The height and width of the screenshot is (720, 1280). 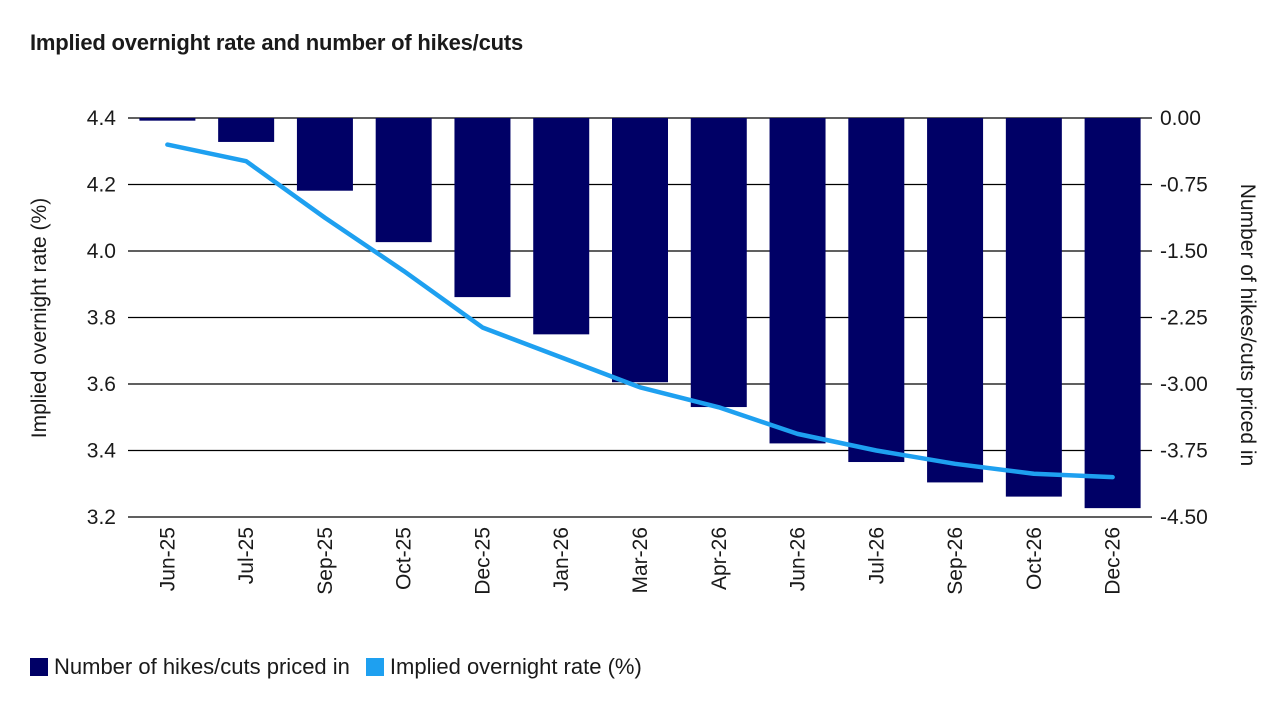 What do you see at coordinates (1184, 185) in the screenshot?
I see `right-tick-label: -0.75` at bounding box center [1184, 185].